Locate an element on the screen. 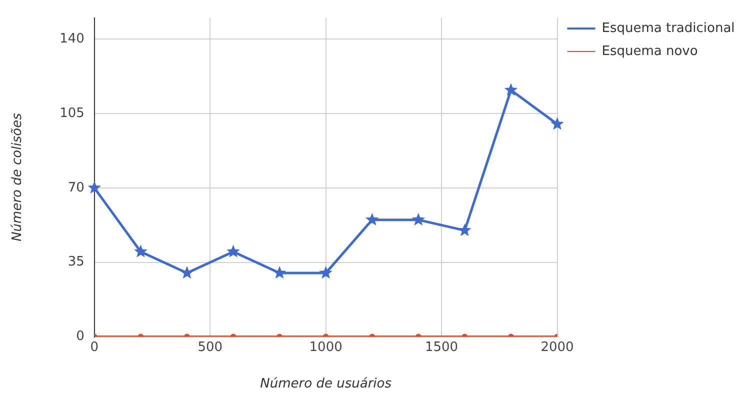 This screenshot has width=747, height=404. y-tick-label: 35 is located at coordinates (76, 262).